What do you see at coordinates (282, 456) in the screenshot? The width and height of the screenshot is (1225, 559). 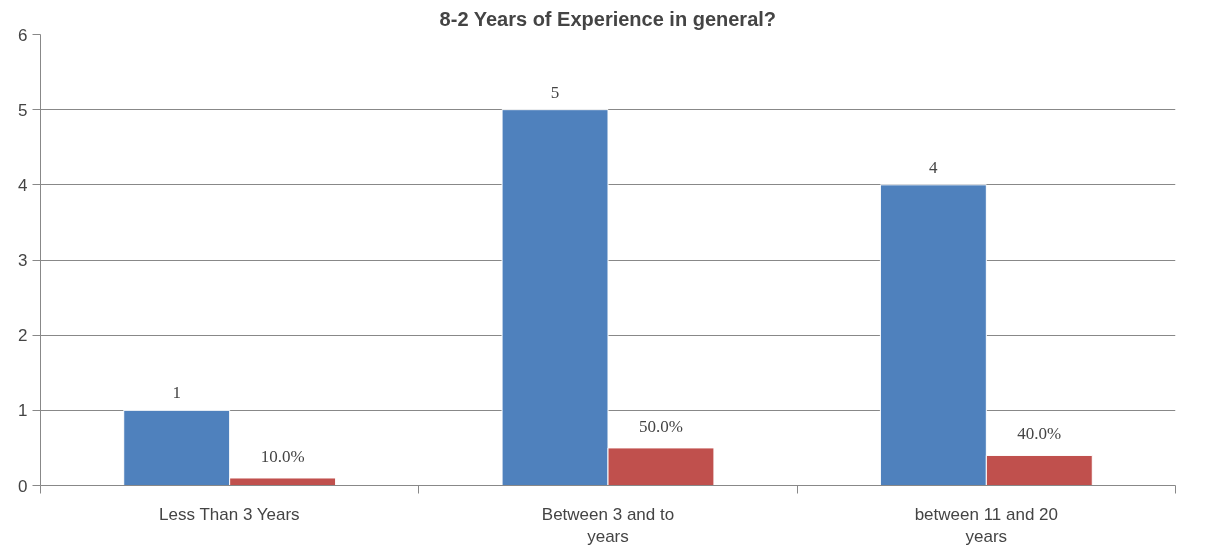 I see `data-label: 10.0%` at bounding box center [282, 456].